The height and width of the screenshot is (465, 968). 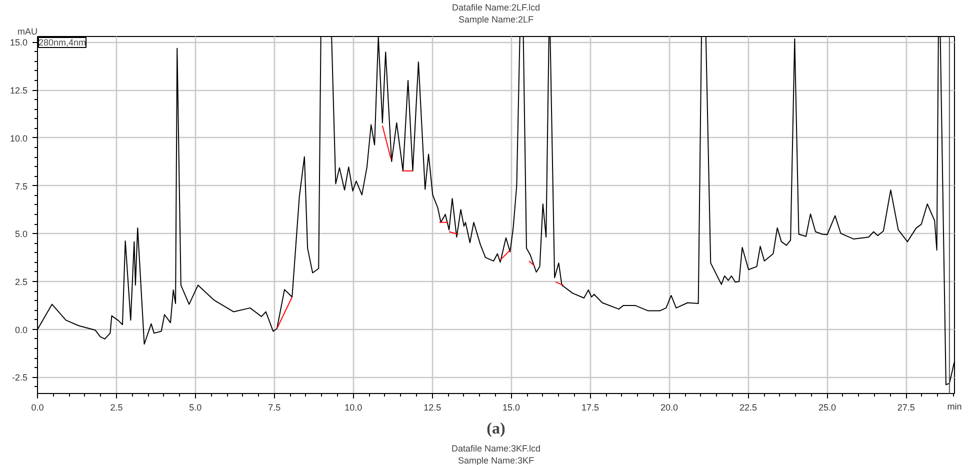 I want to click on y-tick-label: 10.0, so click(x=19, y=138).